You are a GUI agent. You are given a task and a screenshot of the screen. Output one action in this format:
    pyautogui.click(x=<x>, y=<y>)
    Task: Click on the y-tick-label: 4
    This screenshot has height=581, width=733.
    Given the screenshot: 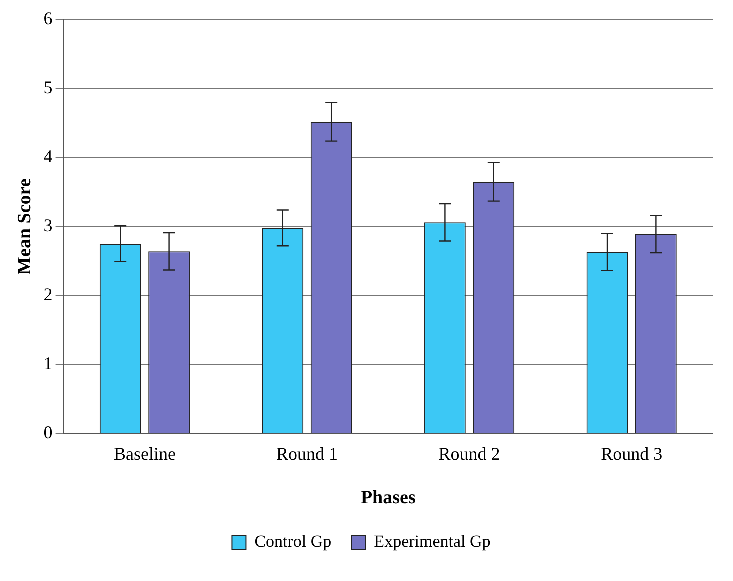 What is the action you would take?
    pyautogui.click(x=48, y=156)
    